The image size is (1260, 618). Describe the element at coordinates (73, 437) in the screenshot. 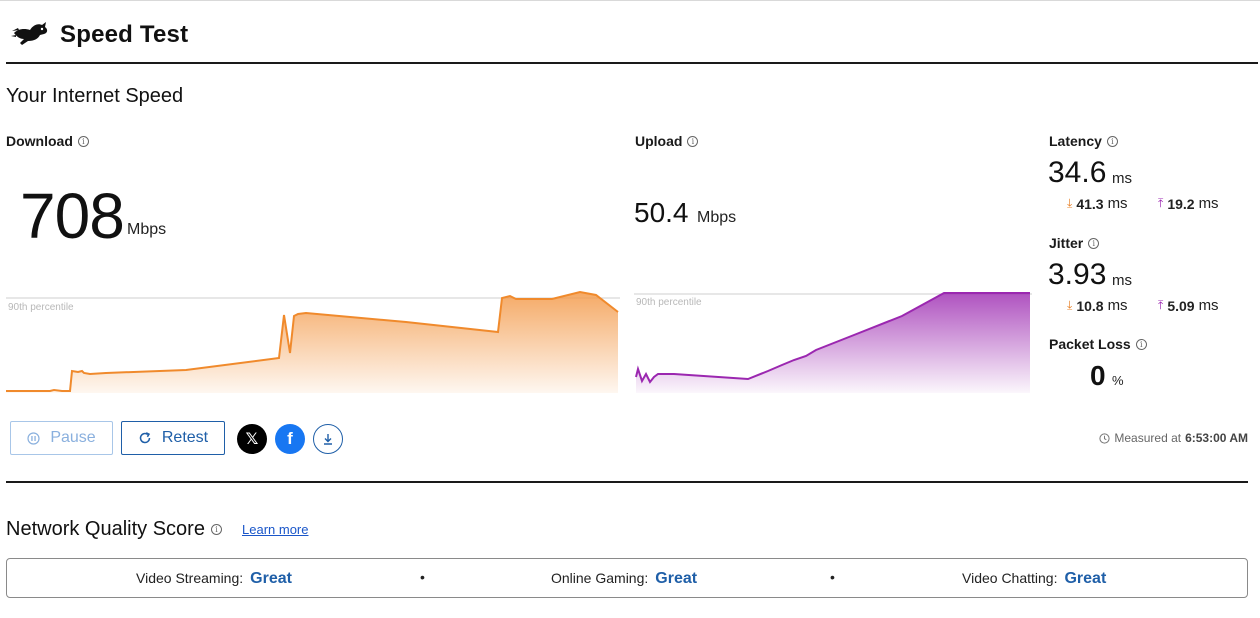

I see `pause-button-label: Pause` at that location.